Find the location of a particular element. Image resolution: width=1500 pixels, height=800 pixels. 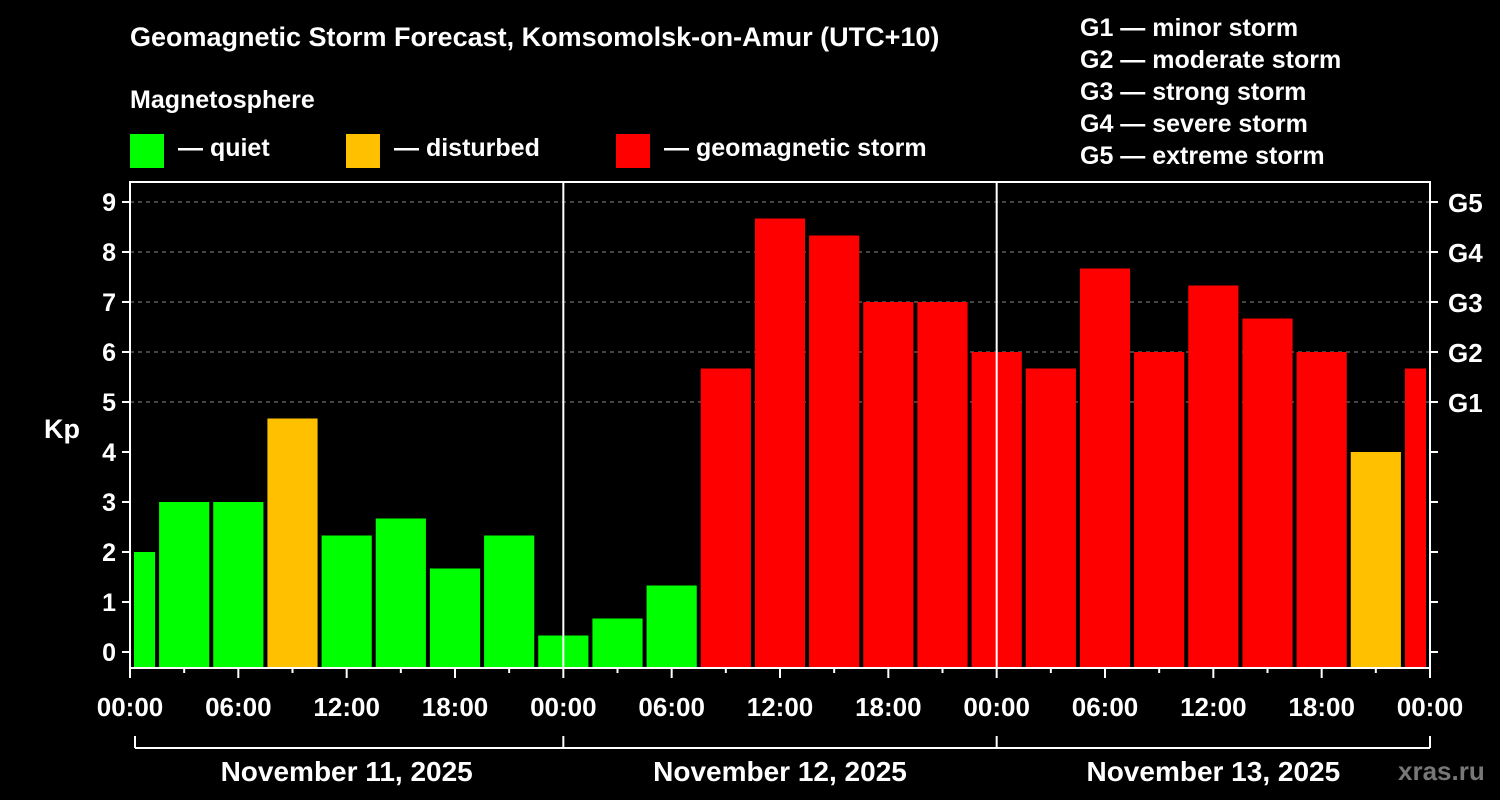

storm-scale-g4: G4 — severe storm is located at coordinates (1194, 124).